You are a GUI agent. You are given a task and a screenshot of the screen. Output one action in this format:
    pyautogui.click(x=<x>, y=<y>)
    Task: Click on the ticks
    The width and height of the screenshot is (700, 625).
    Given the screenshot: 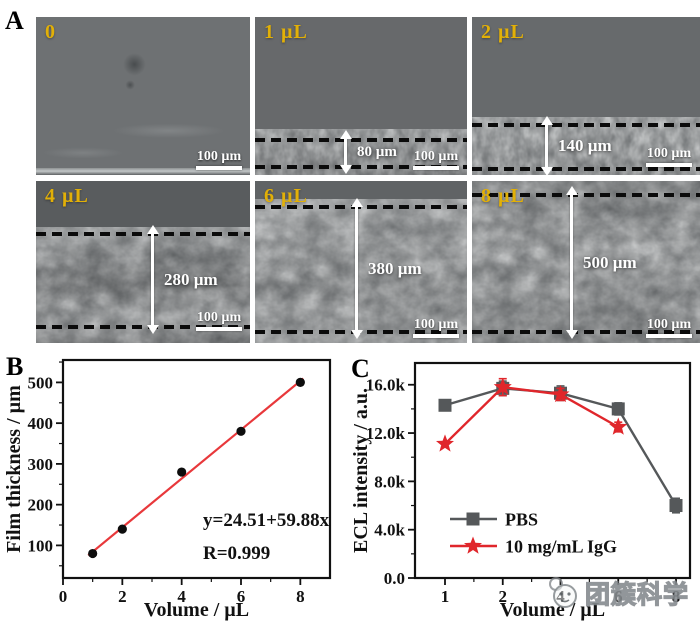 What is the action you would take?
    pyautogui.click(x=179, y=473)
    